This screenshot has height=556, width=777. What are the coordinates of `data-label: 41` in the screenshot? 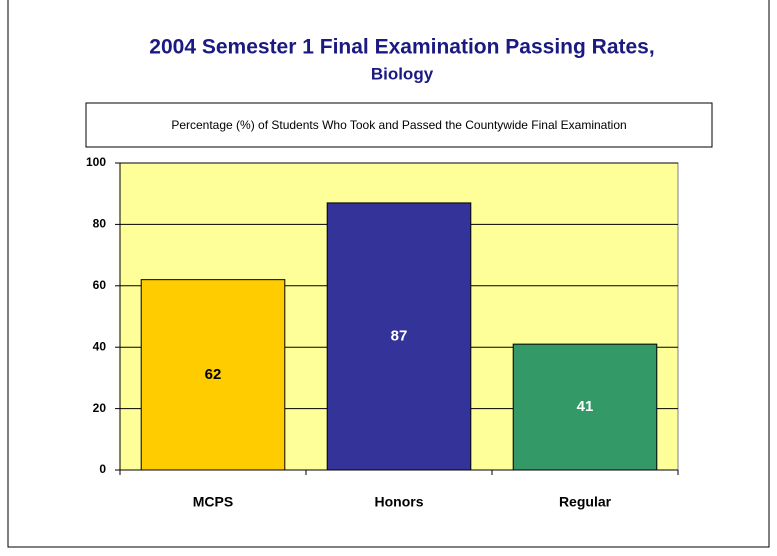 It's located at (585, 406).